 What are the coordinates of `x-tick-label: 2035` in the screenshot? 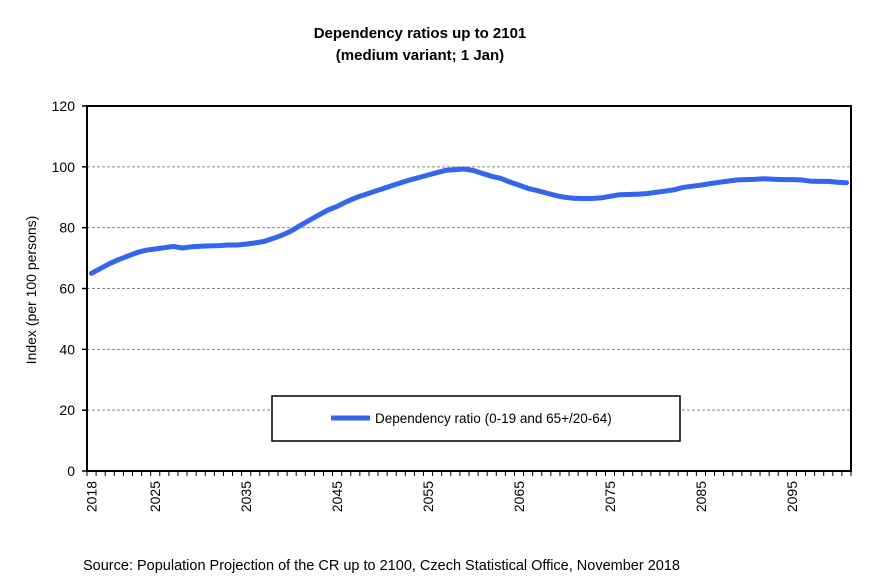 It's located at (246, 496).